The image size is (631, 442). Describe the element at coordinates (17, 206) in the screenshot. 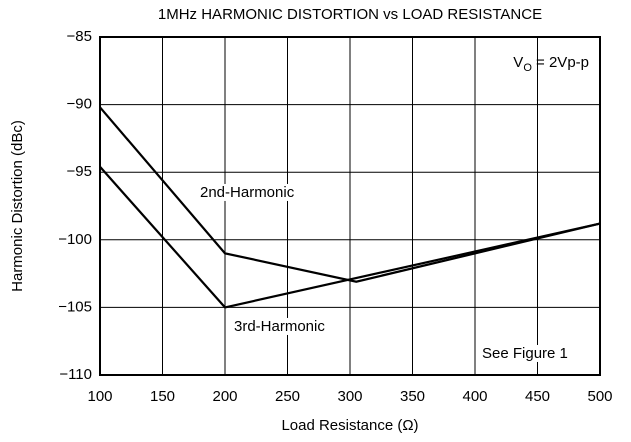

I see `y-axis-label: Harmonic Distortion (dBc)` at that location.